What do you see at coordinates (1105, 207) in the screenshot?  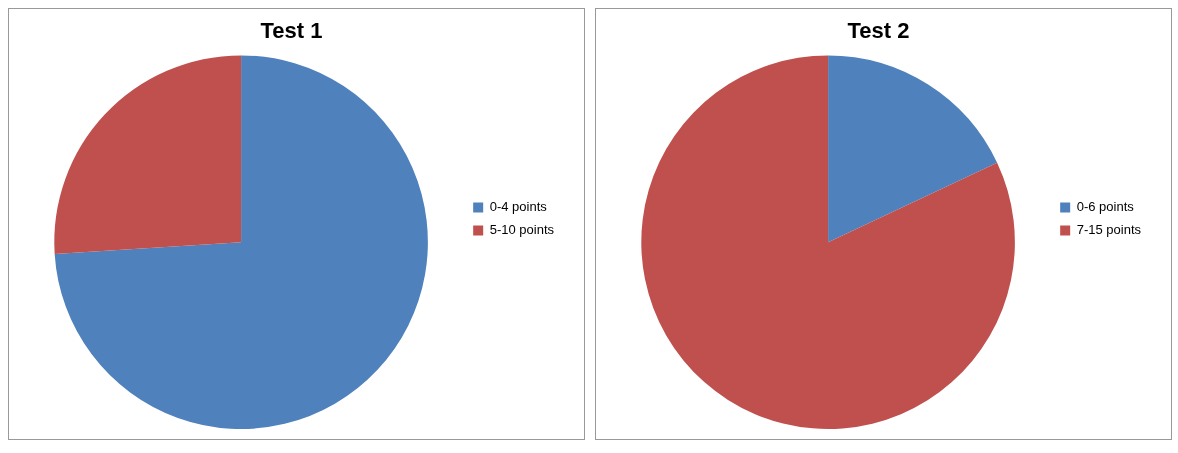 I see `legend-label: 0-6 points` at bounding box center [1105, 207].